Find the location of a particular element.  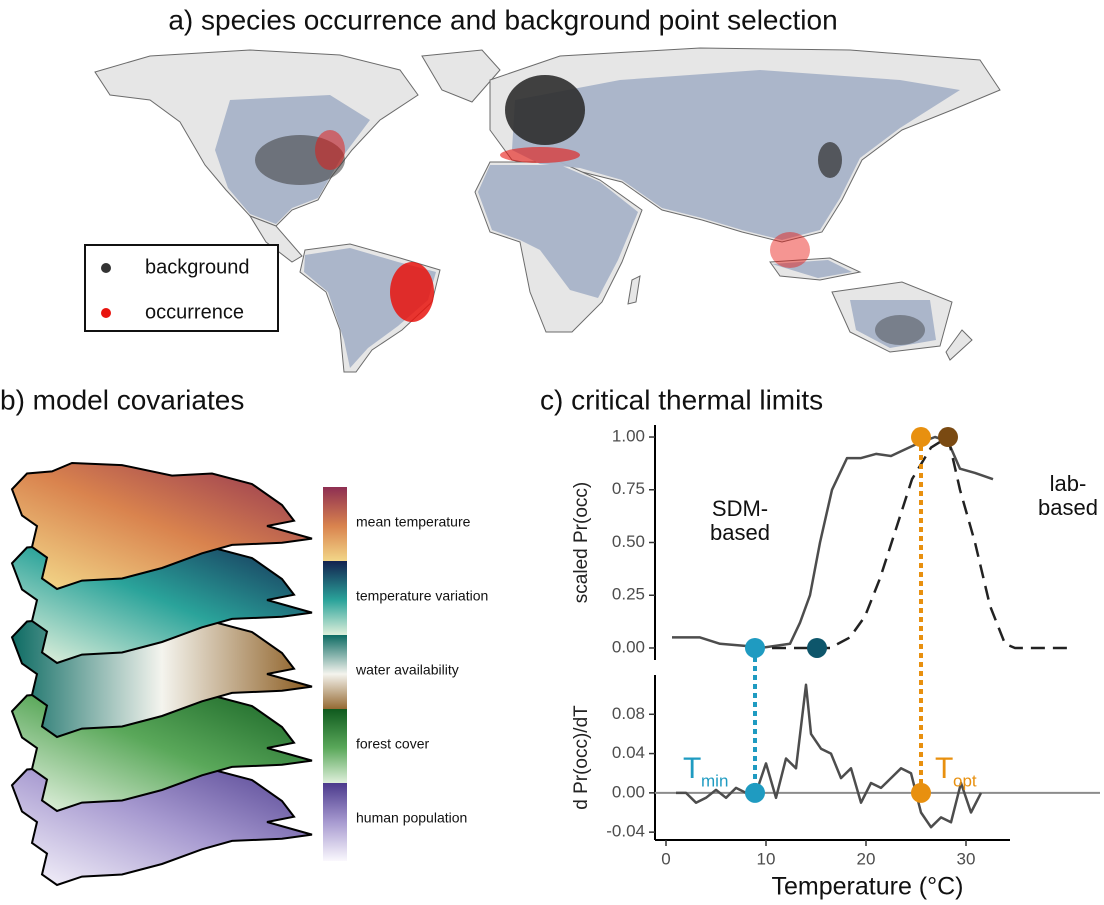

x-tick-label: 10 is located at coordinates (766, 858).